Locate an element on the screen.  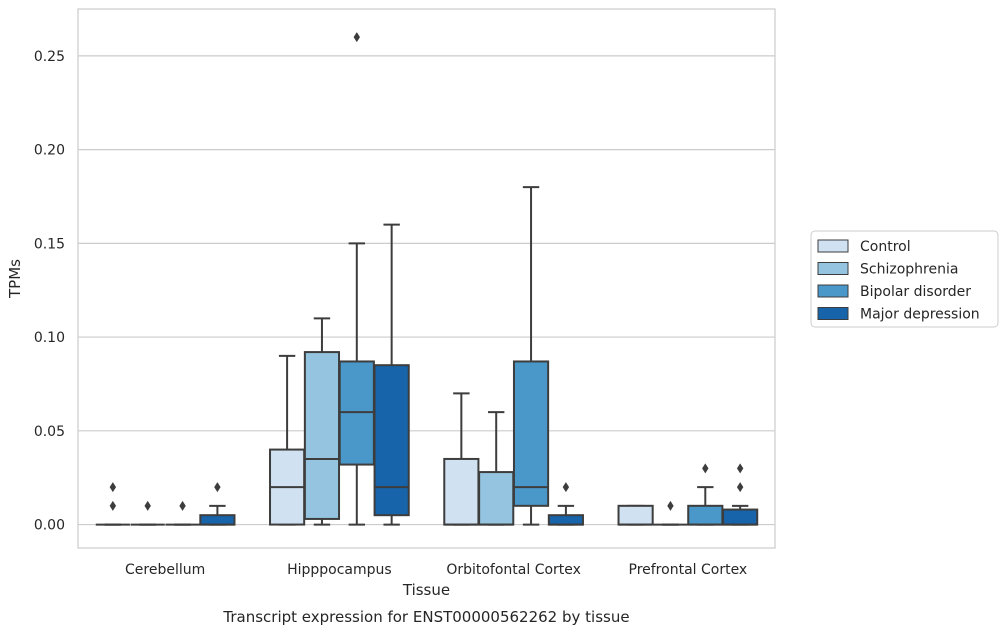
x-tick-label: Orbitofontal Cortex is located at coordinates (513, 570).